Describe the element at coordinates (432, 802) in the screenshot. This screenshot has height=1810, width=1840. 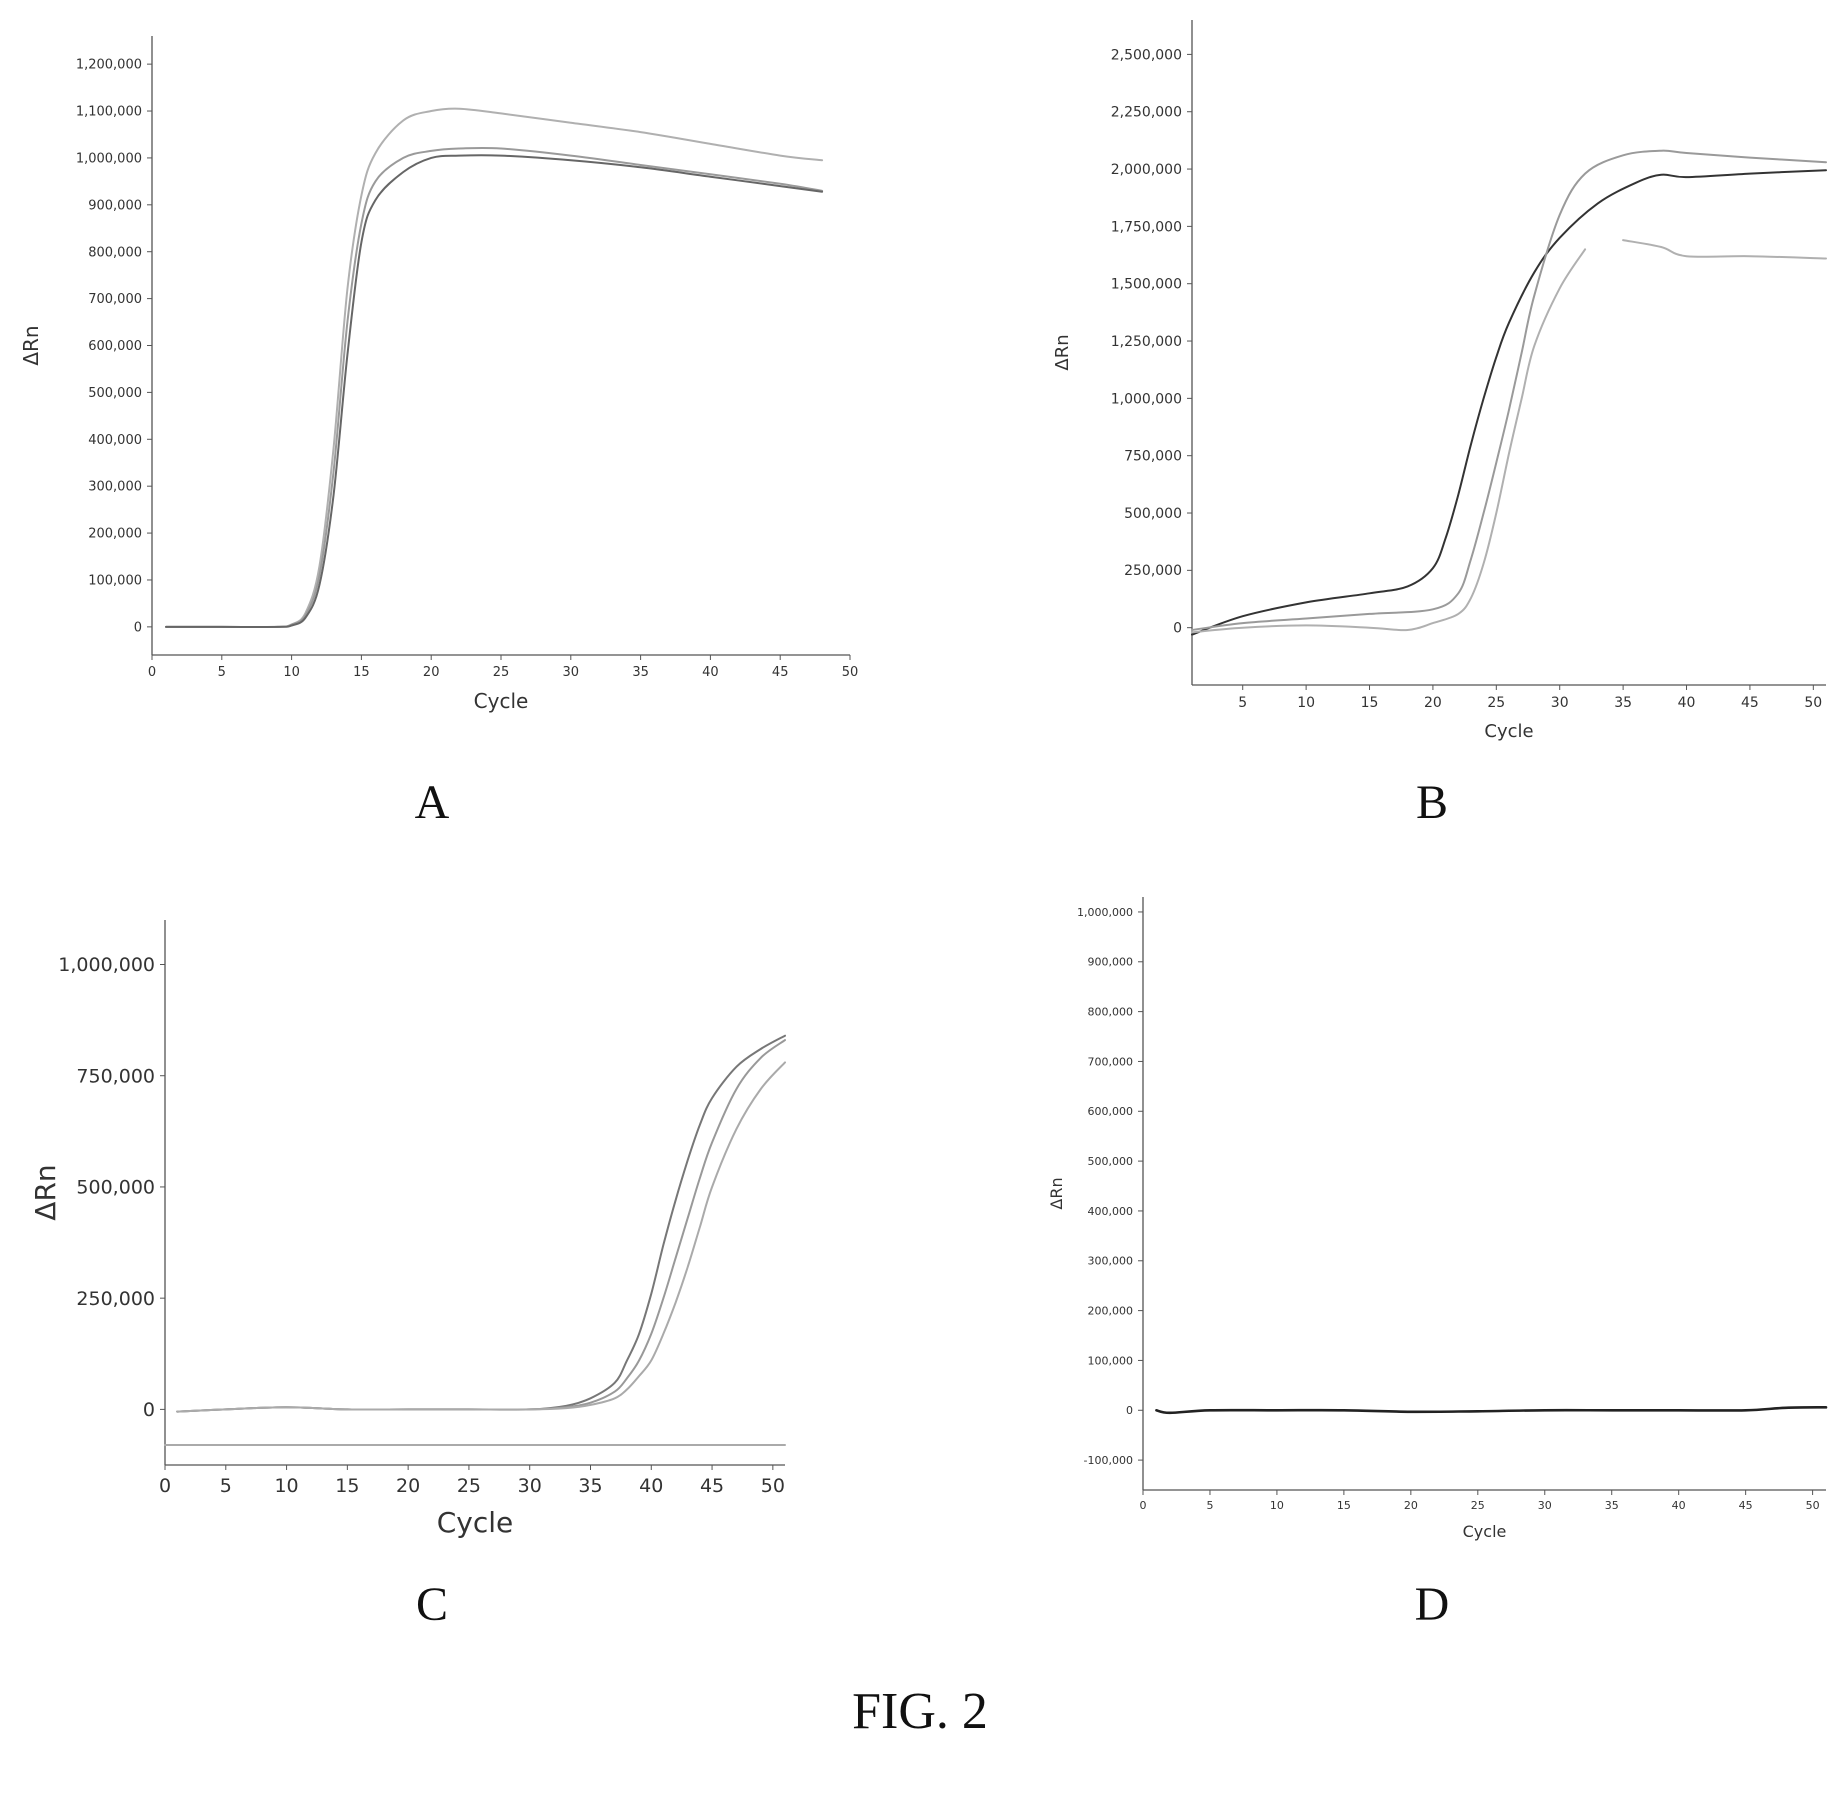
I see `panel-letter: A` at that location.